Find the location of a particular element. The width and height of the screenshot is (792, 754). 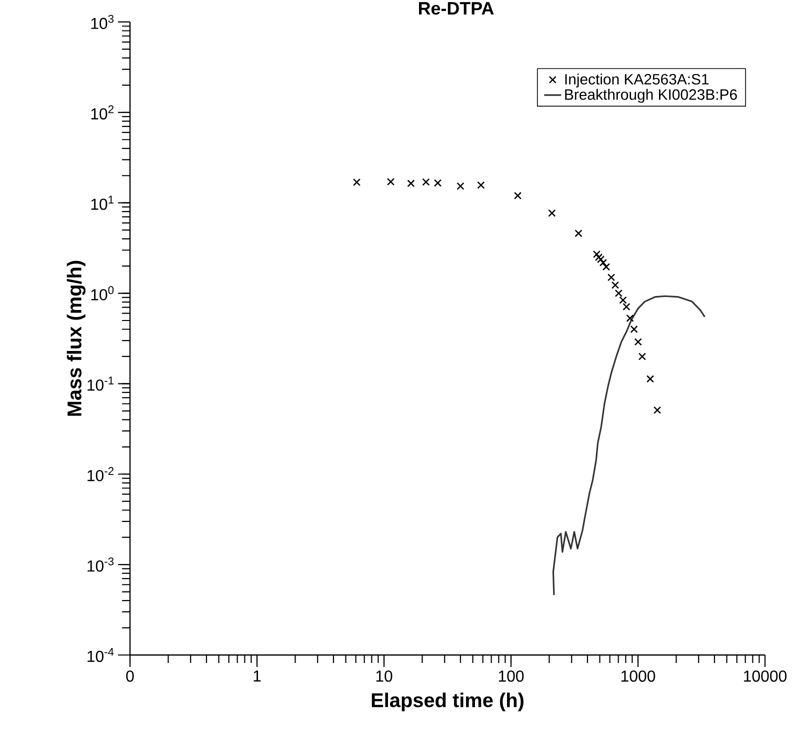

y-tick-label: 10$^{1}$ is located at coordinates (102, 203).